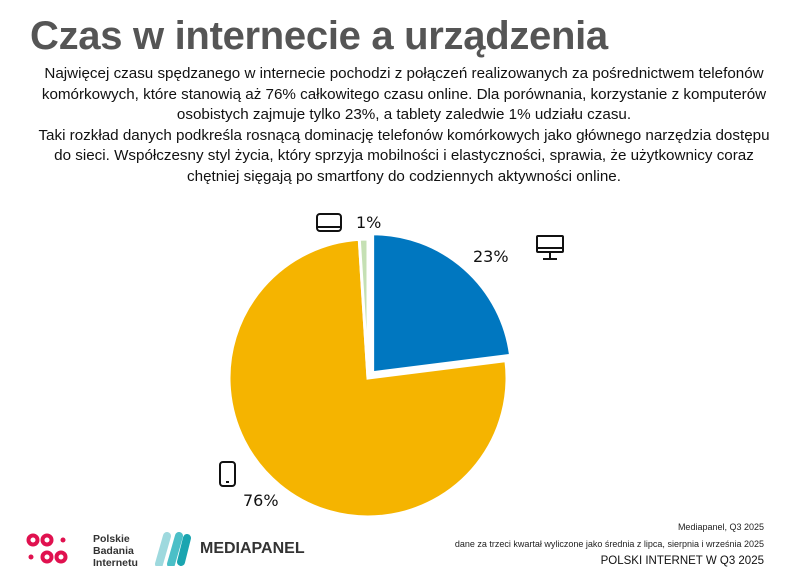 This screenshot has height=579, width=790. What do you see at coordinates (720, 527) in the screenshot?
I see `source-note: Mediapanel, Q3 2025` at bounding box center [720, 527].